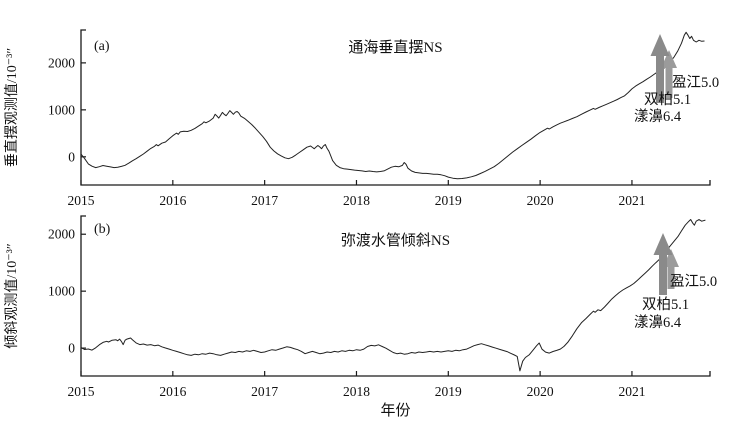  Describe the element at coordinates (102, 229) in the screenshot. I see `panel-tag: (b)` at that location.